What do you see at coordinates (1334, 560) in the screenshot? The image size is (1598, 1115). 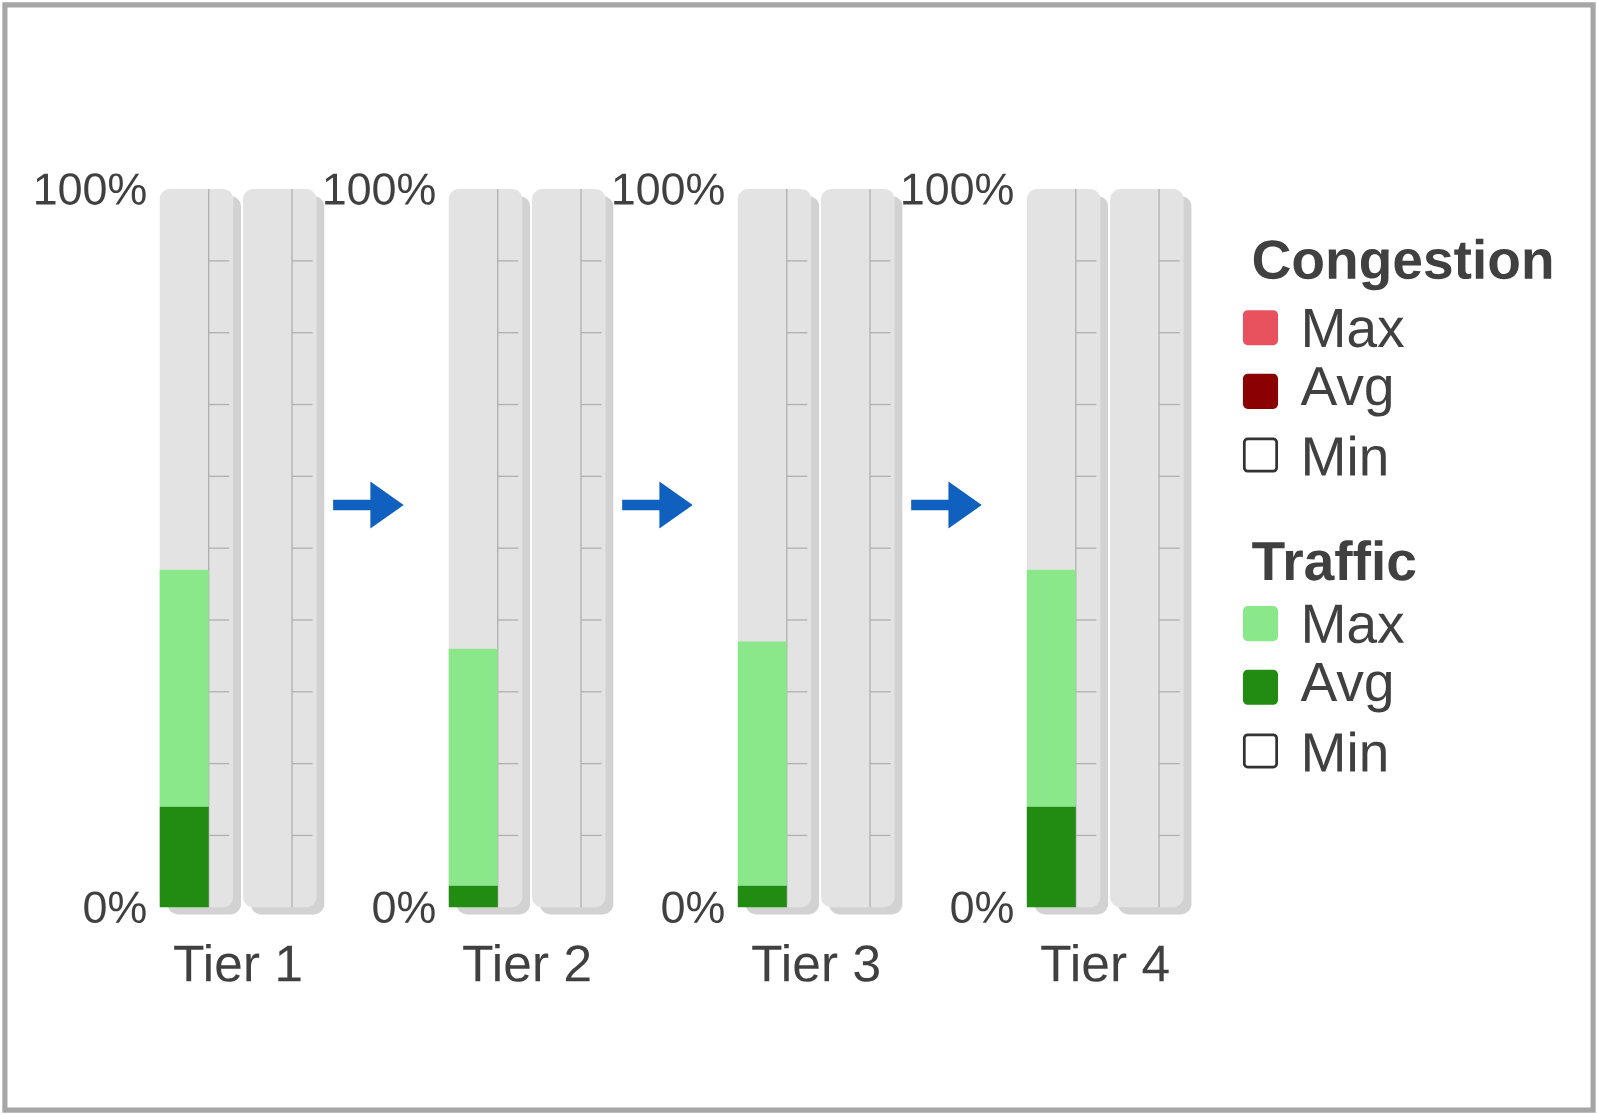 I see `text: Traffic` at bounding box center [1334, 560].